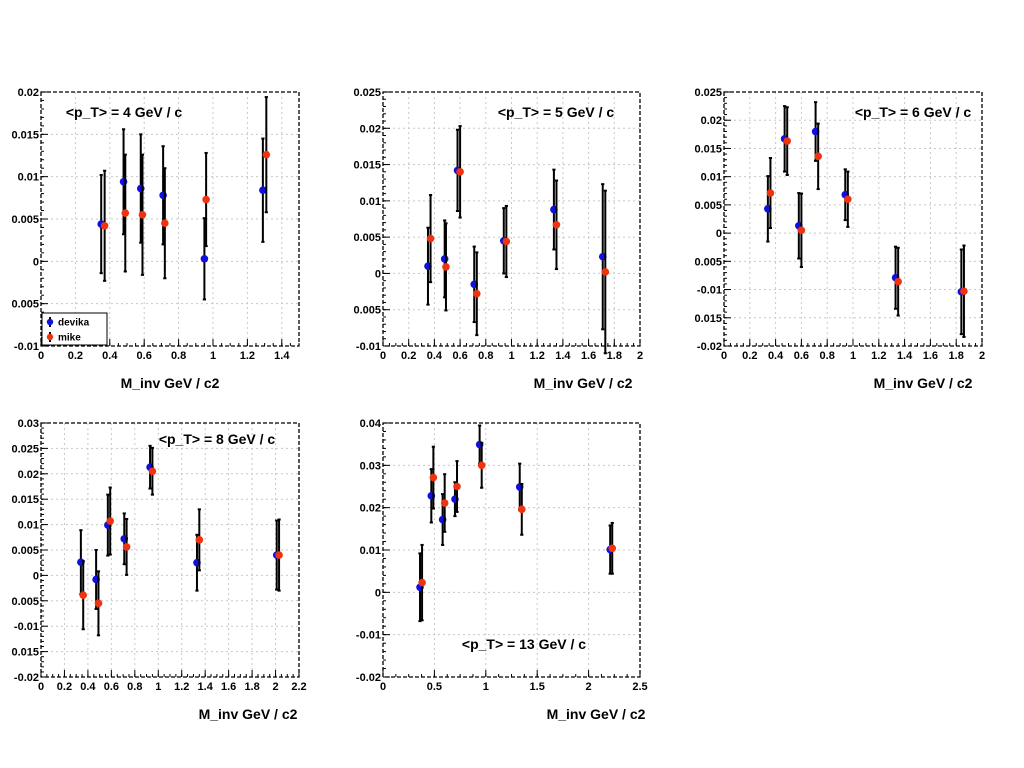  What do you see at coordinates (524, 644) in the screenshot?
I see `chart-title: <p_T> = 13 GeV / c` at bounding box center [524, 644].